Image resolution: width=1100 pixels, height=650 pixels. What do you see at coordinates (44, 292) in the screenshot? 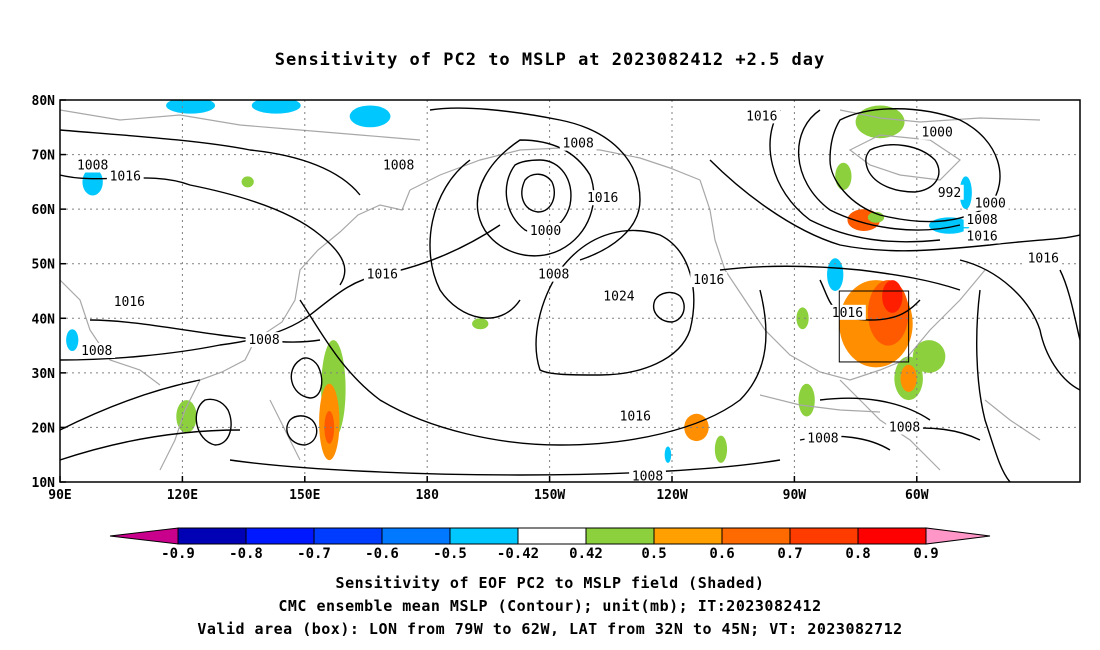
I see `latitude-axis: 80N 70N 60N 50N 40N 30N 20N 10N` at bounding box center [44, 292].